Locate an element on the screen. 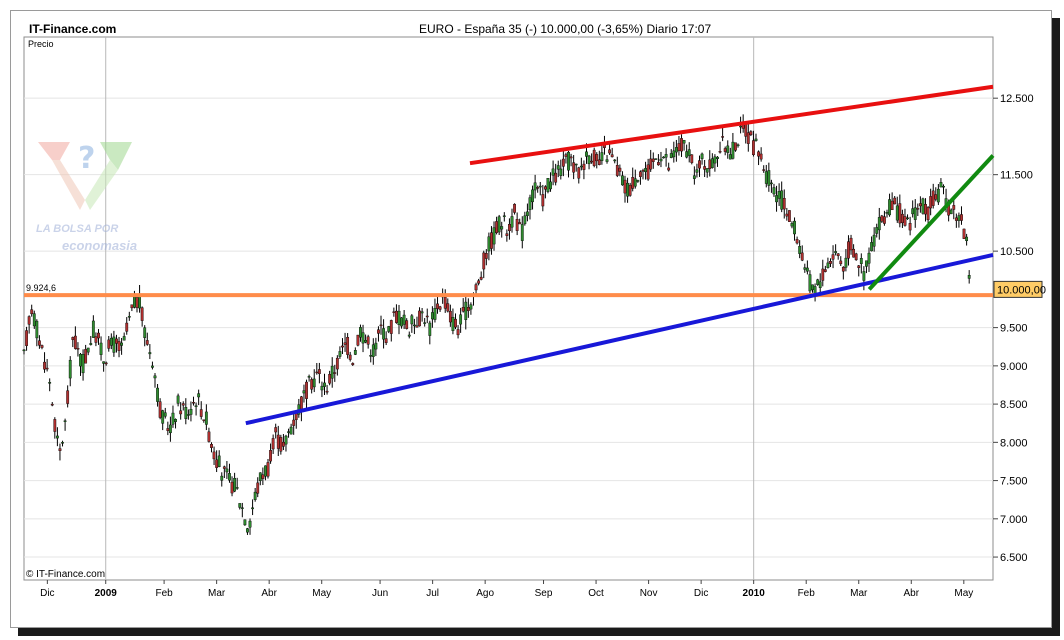 The height and width of the screenshot is (640, 1064). x-tick-label: Feb is located at coordinates (164, 593).